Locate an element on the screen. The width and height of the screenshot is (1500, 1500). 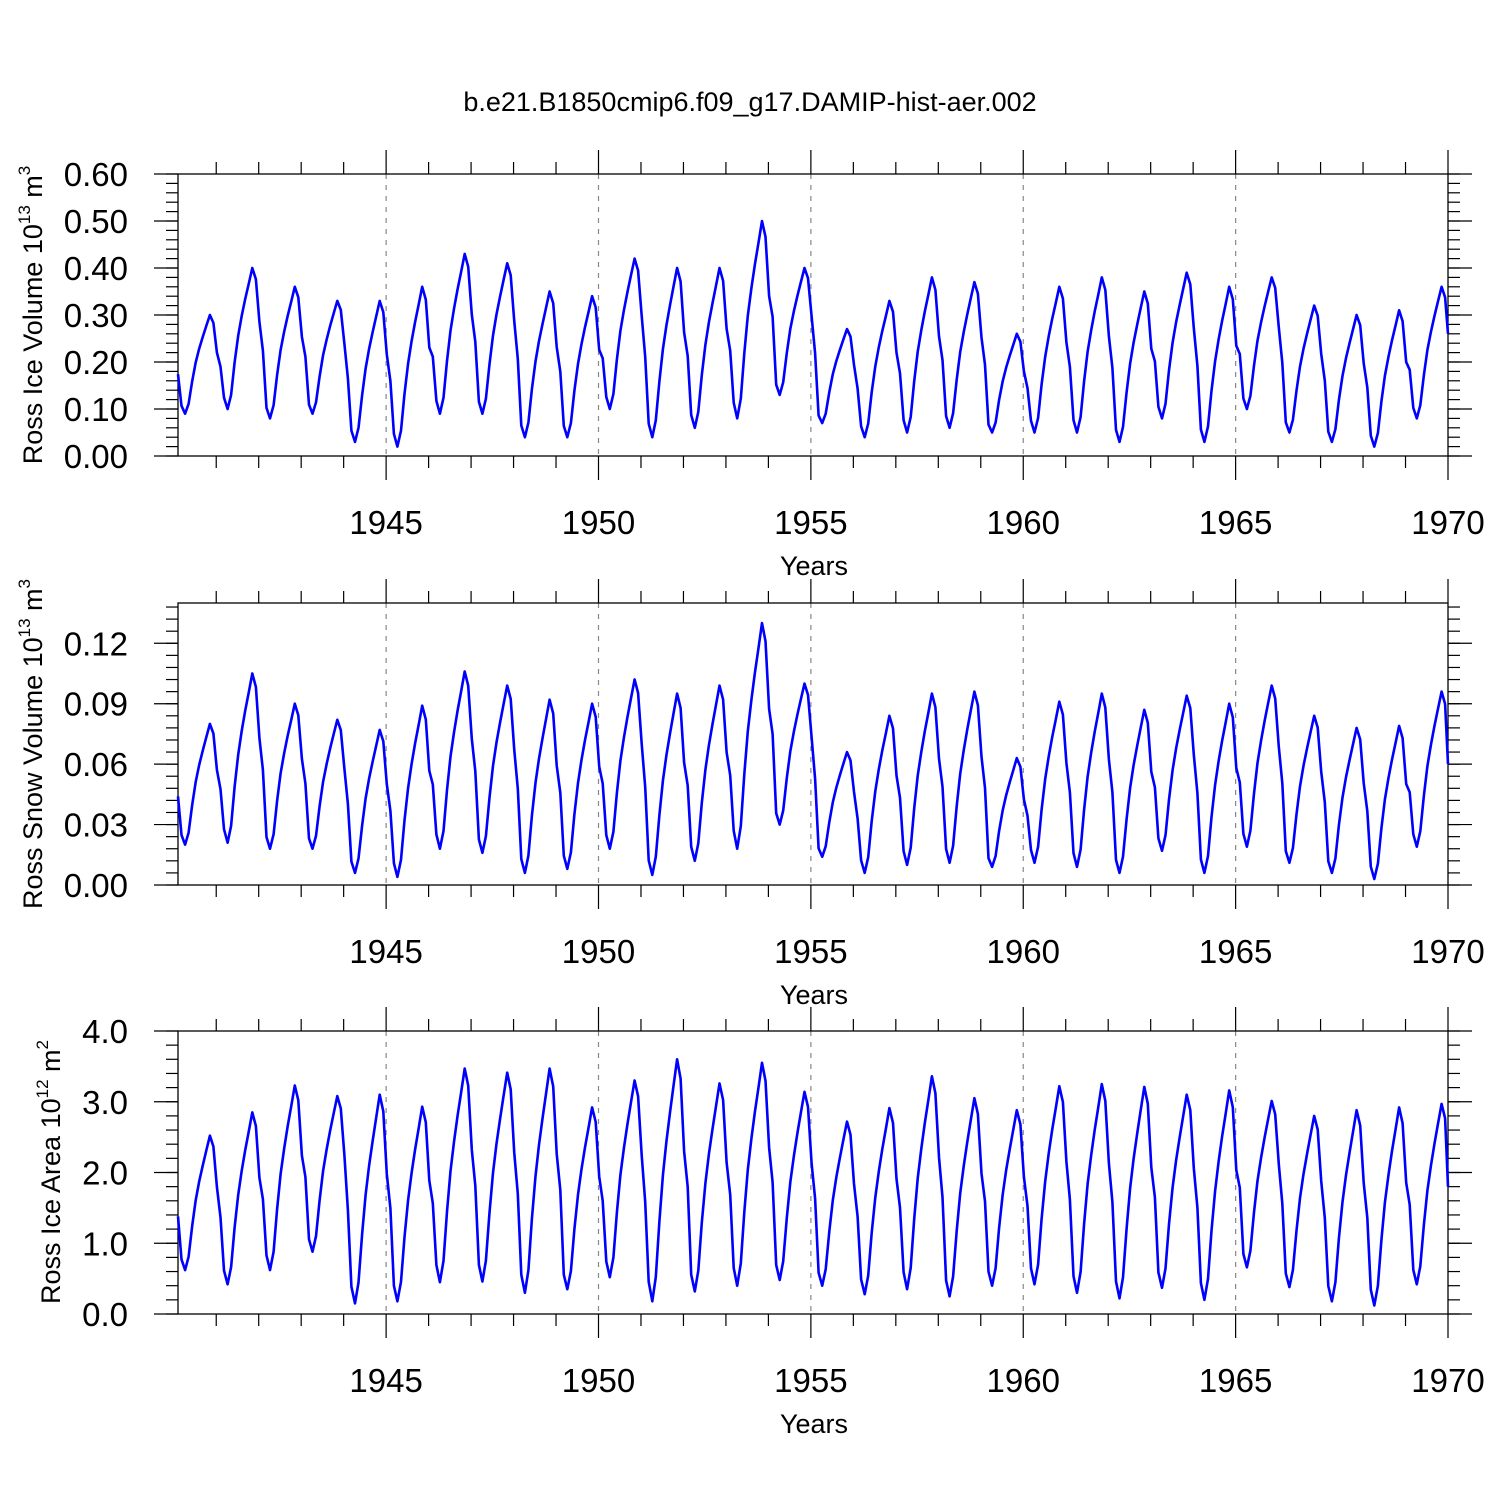
series-line-ross-ice-area is located at coordinates (813, 1182).